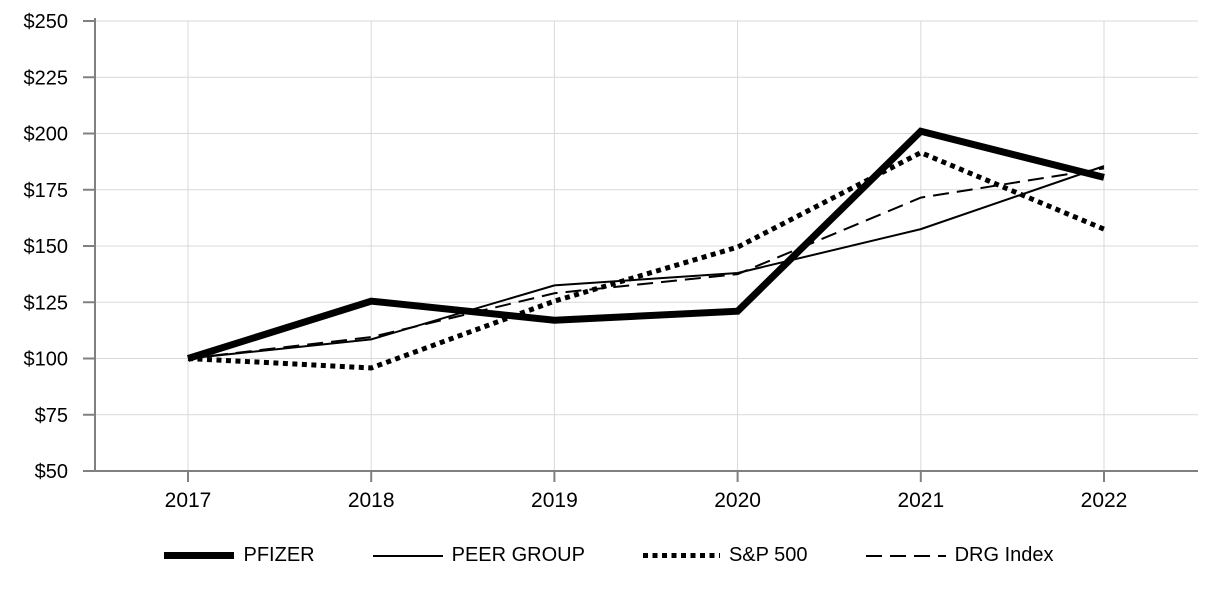 The width and height of the screenshot is (1218, 600). I want to click on y-tick-label: $75, so click(51, 416).